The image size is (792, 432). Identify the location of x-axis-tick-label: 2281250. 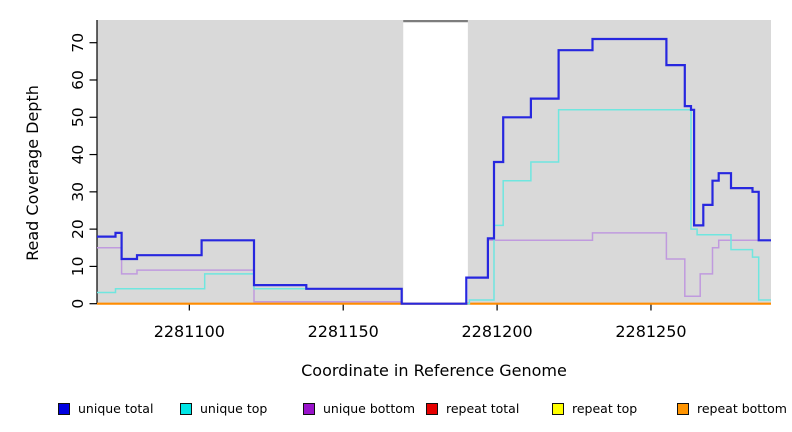
(650, 331).